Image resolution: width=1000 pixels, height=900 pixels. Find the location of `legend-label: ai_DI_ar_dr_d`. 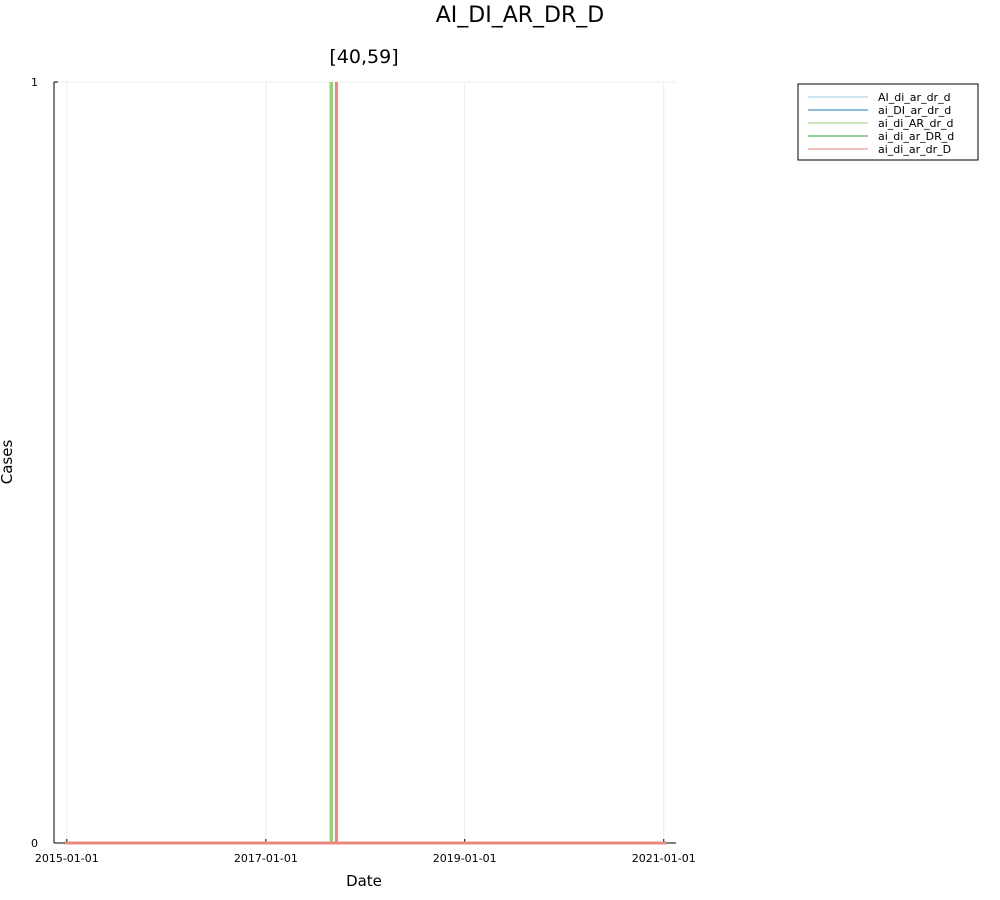

legend-label: ai_DI_ar_dr_d is located at coordinates (914, 110).